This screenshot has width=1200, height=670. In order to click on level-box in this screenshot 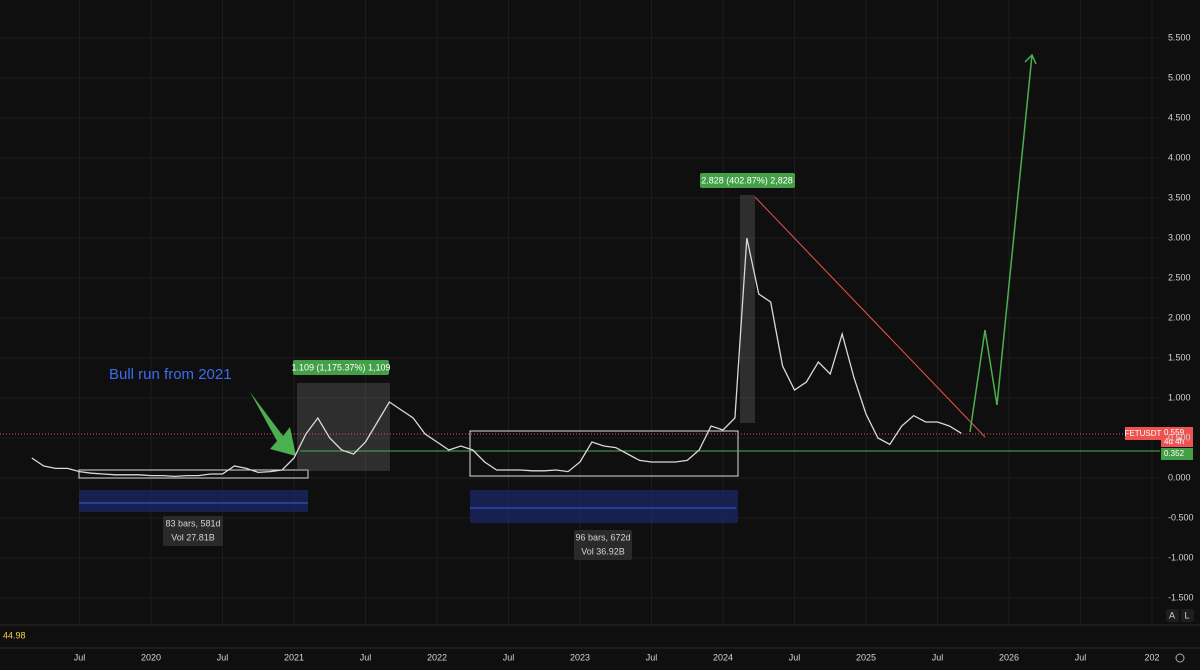, I will do `click(1177, 454)`.